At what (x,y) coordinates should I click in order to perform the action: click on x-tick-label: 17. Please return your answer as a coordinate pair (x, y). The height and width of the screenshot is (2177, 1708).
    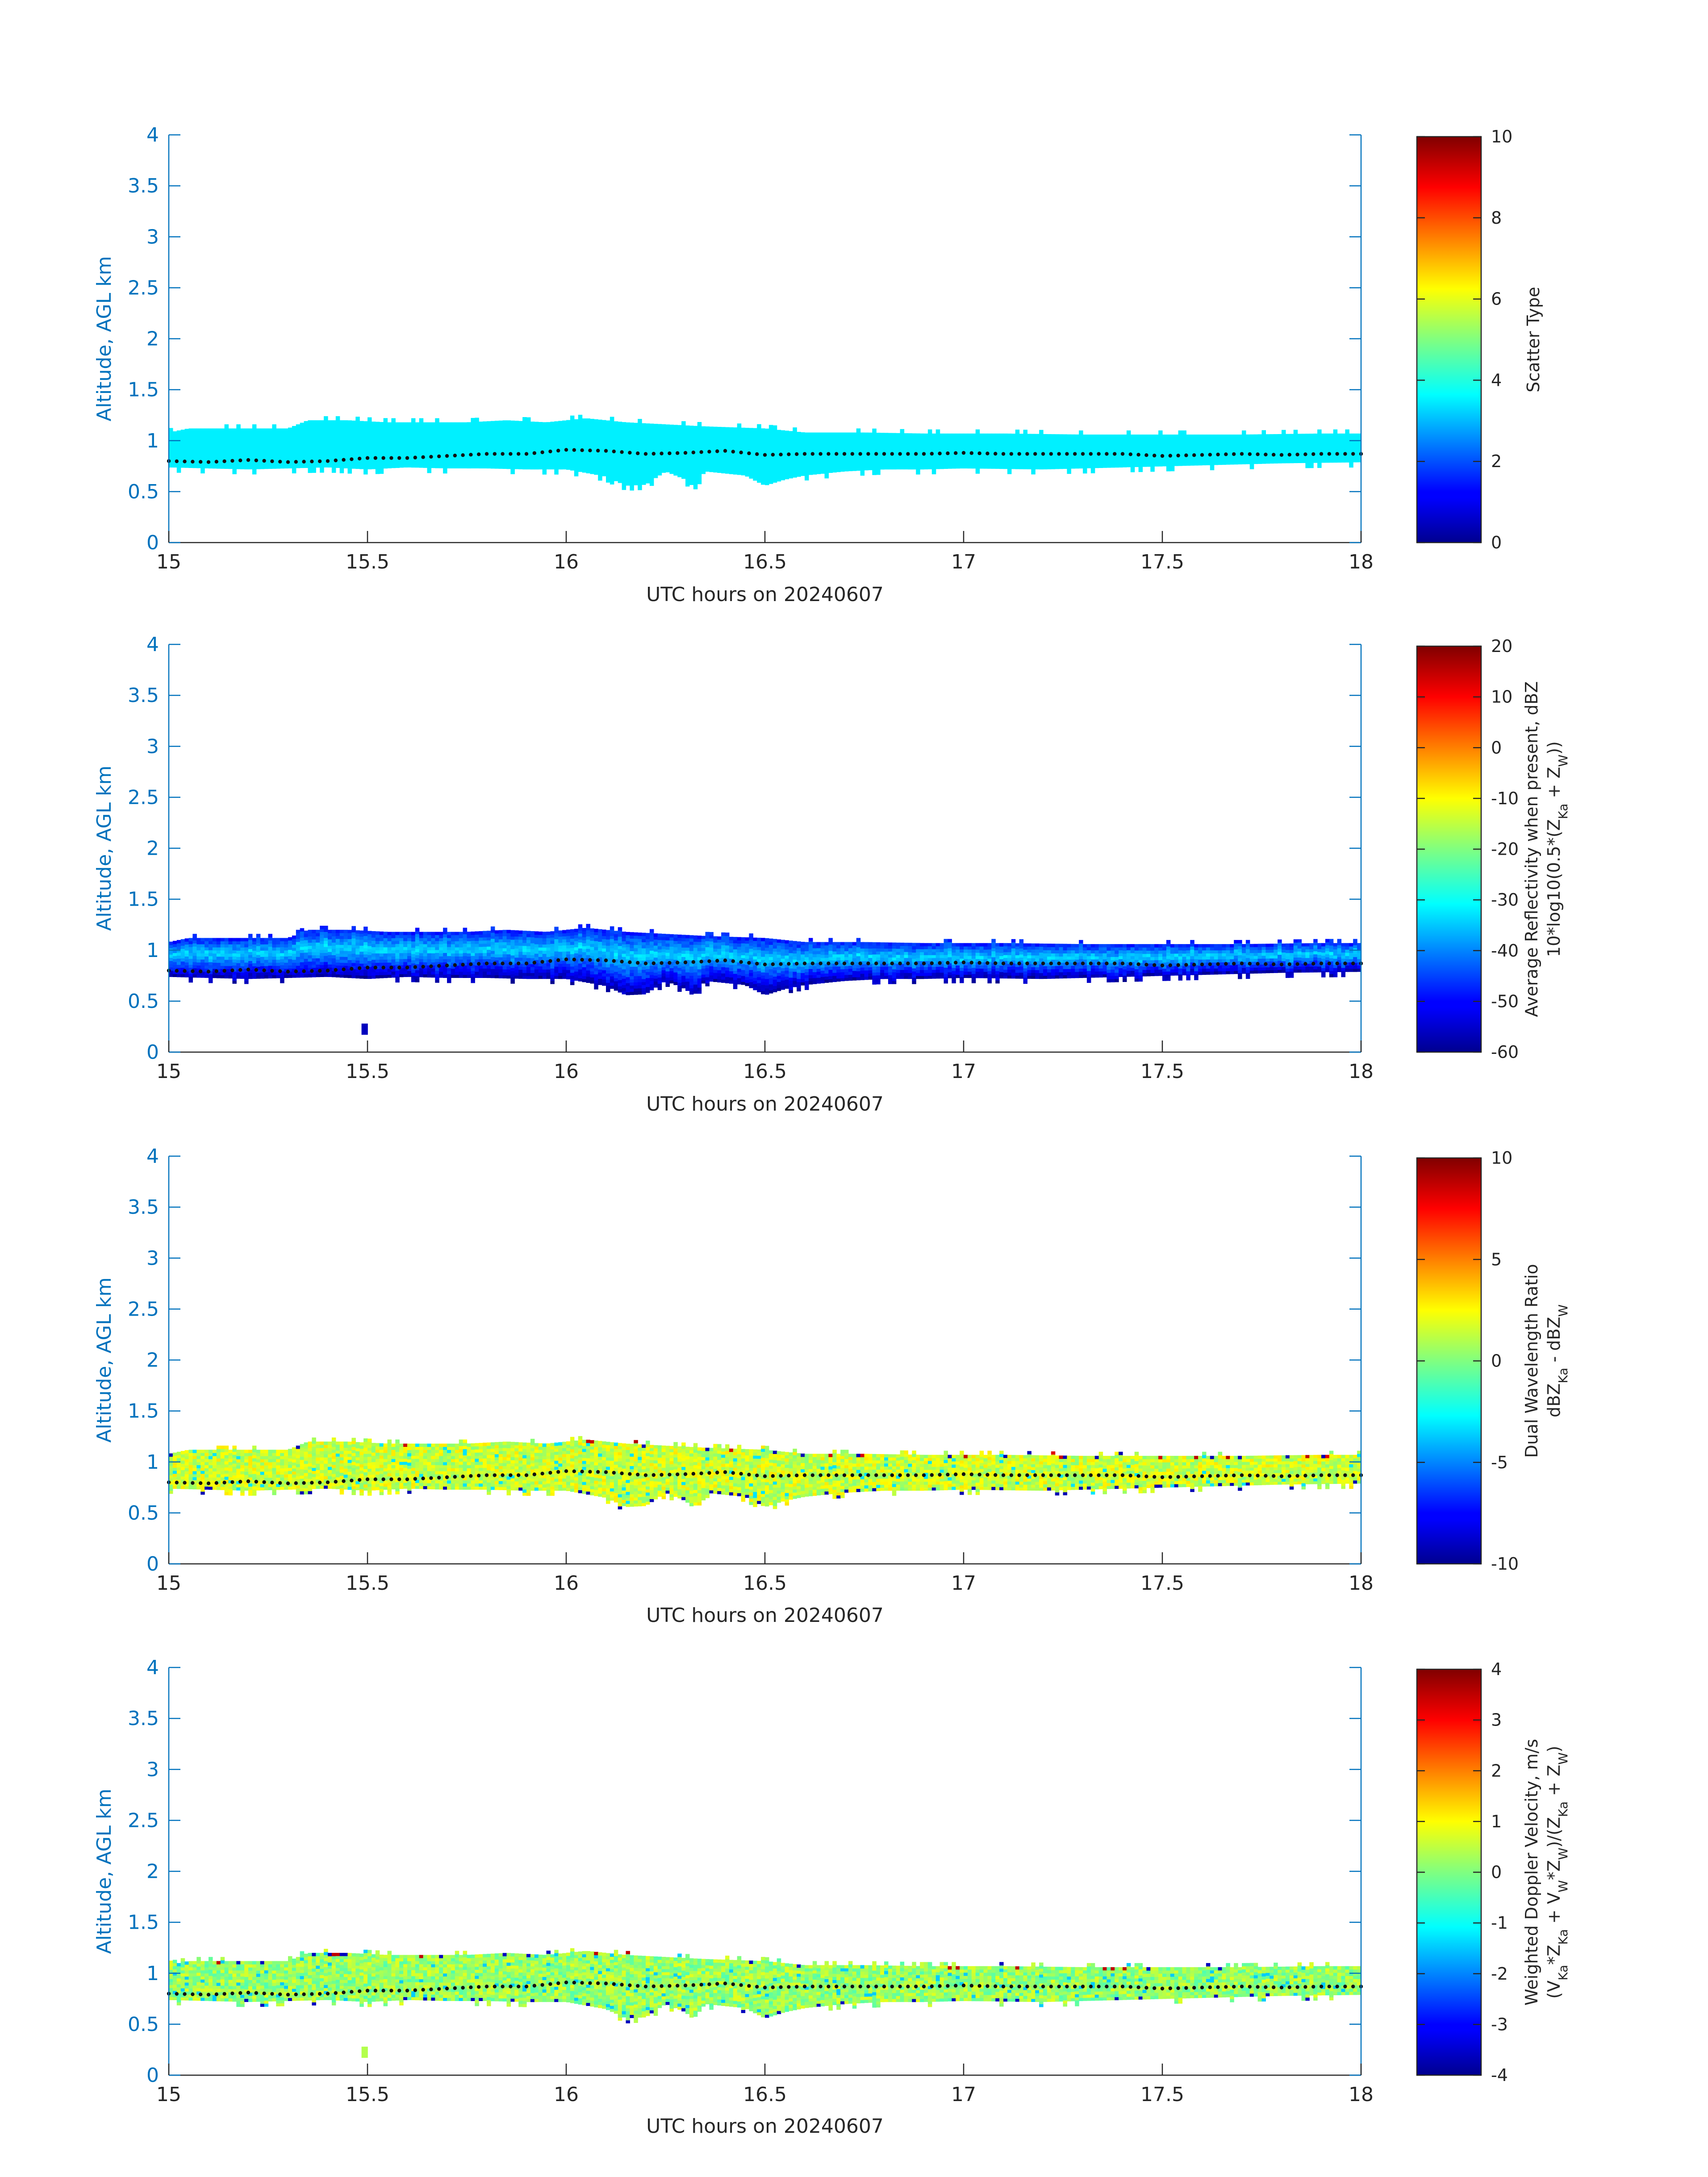
    Looking at the image, I should click on (963, 562).